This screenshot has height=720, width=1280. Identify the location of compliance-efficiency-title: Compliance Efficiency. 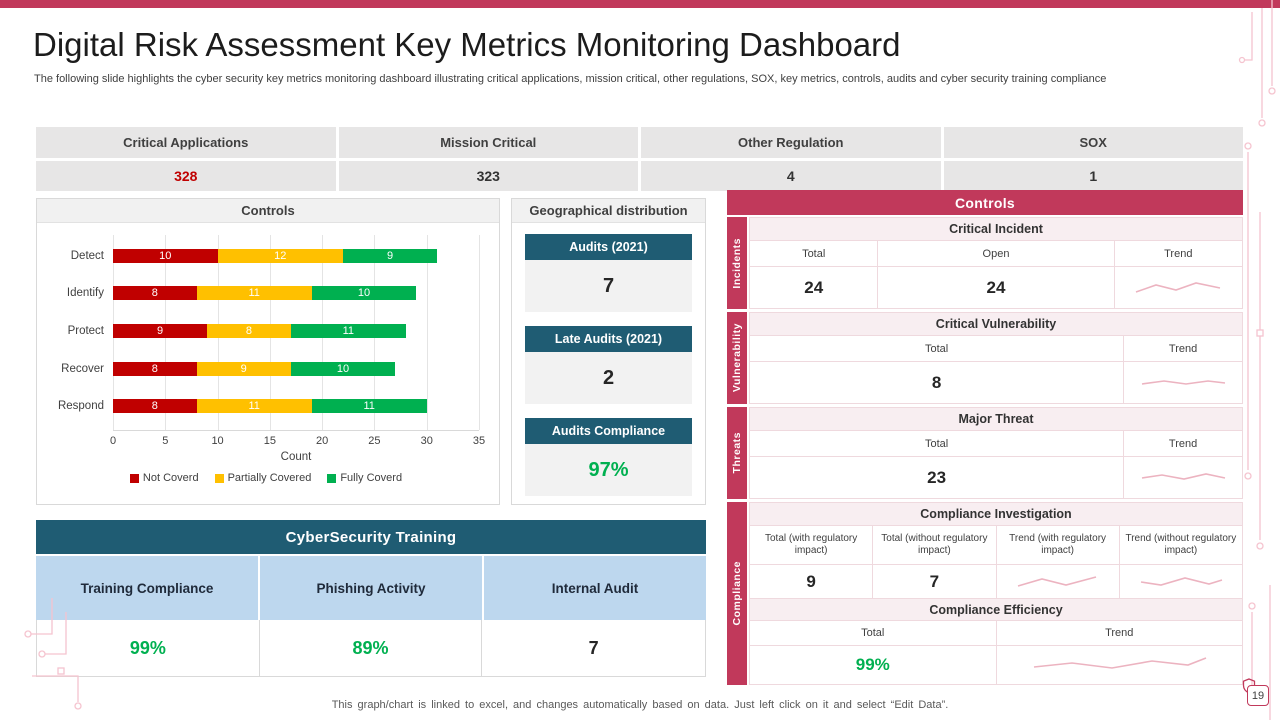
(996, 609).